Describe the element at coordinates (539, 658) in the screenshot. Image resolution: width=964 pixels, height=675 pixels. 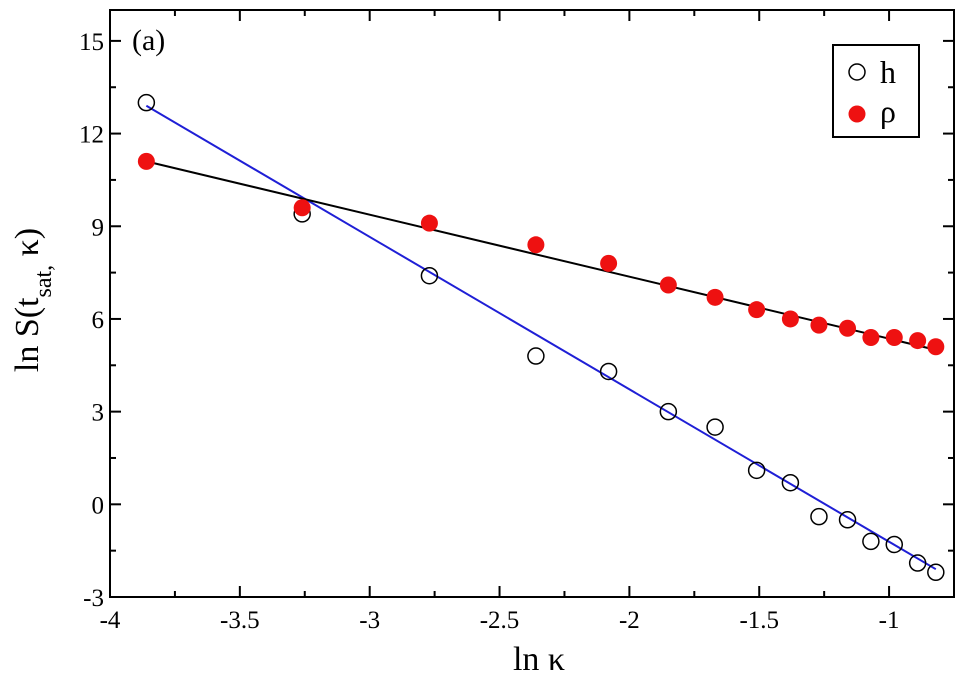
I see `x-axis-title: ln κ` at that location.